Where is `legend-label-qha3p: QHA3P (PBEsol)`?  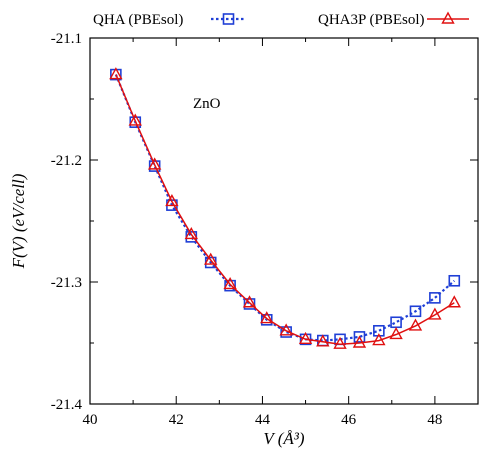 legend-label-qha3p: QHA3P (PBEsol) is located at coordinates (371, 20).